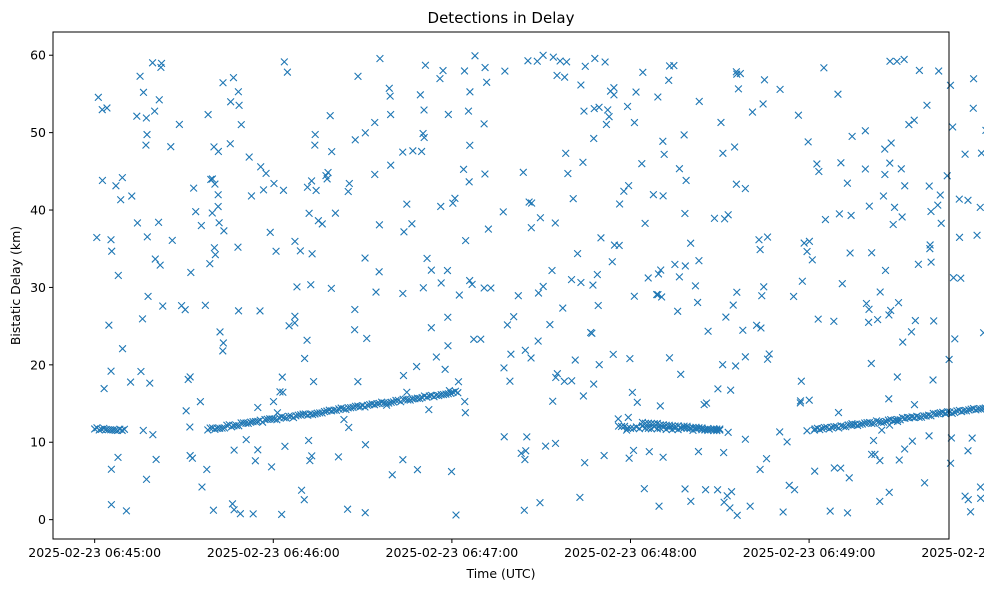 Image resolution: width=984 pixels, height=590 pixels. Describe the element at coordinates (500, 573) in the screenshot. I see `x-axis-label: Time (UTC)` at that location.